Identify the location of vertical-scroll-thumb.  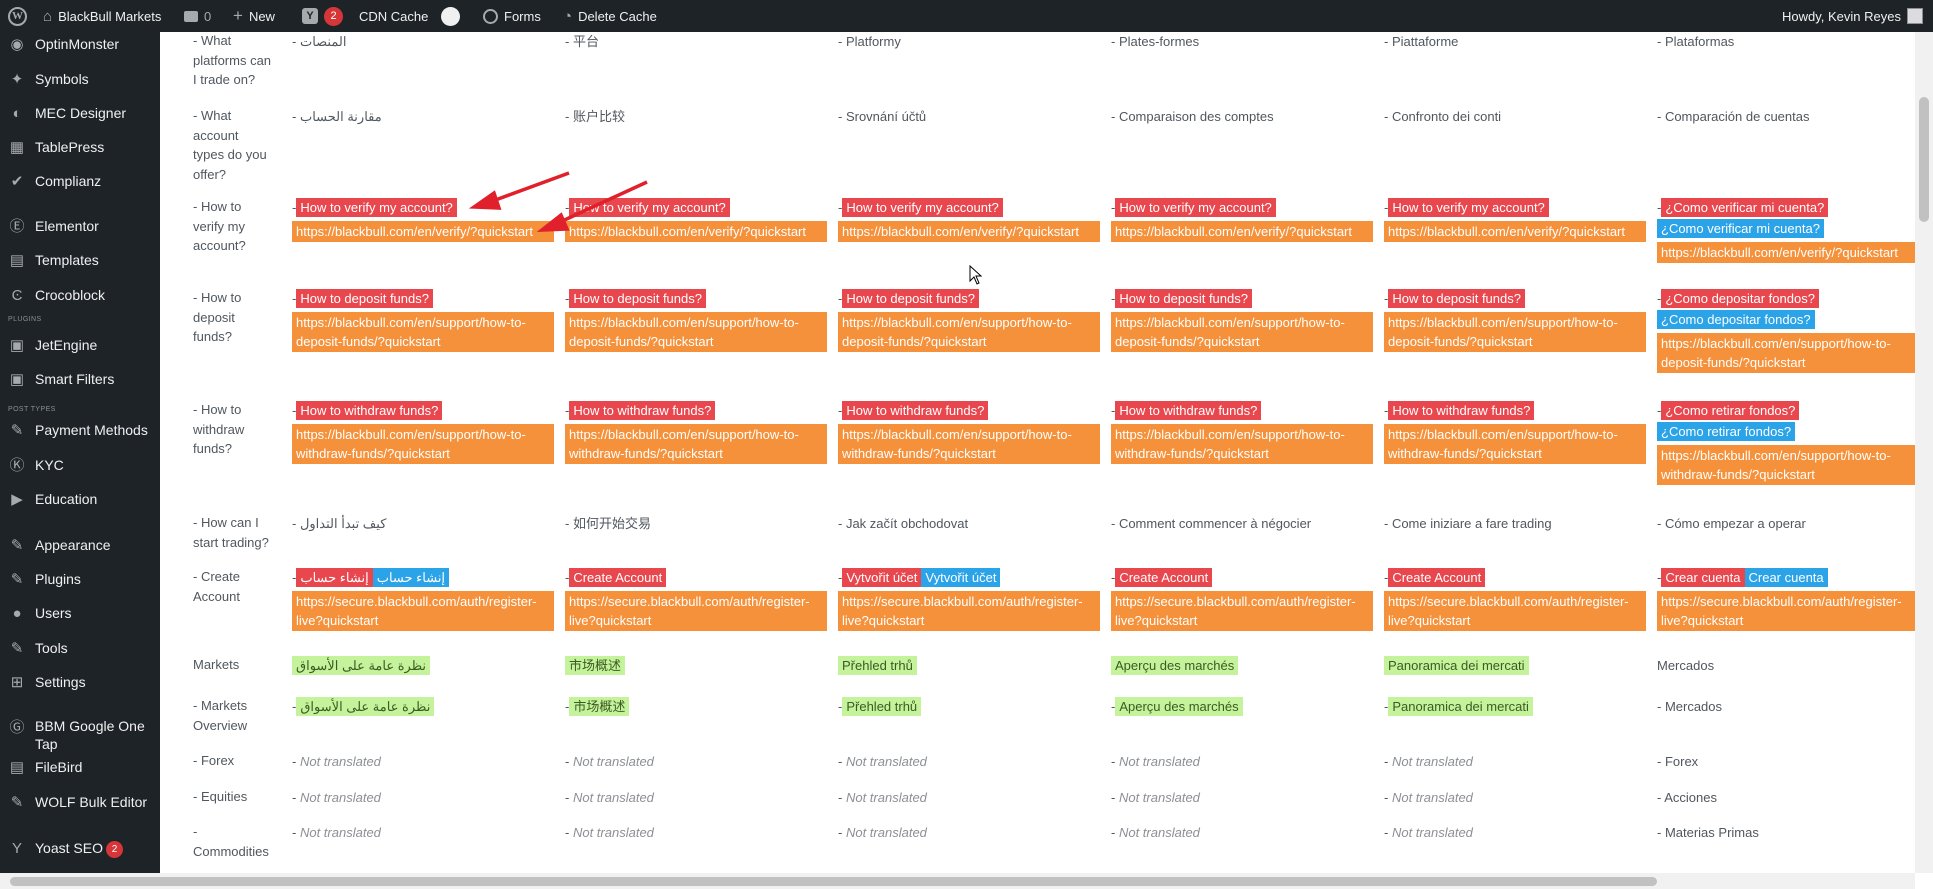
(1924, 159).